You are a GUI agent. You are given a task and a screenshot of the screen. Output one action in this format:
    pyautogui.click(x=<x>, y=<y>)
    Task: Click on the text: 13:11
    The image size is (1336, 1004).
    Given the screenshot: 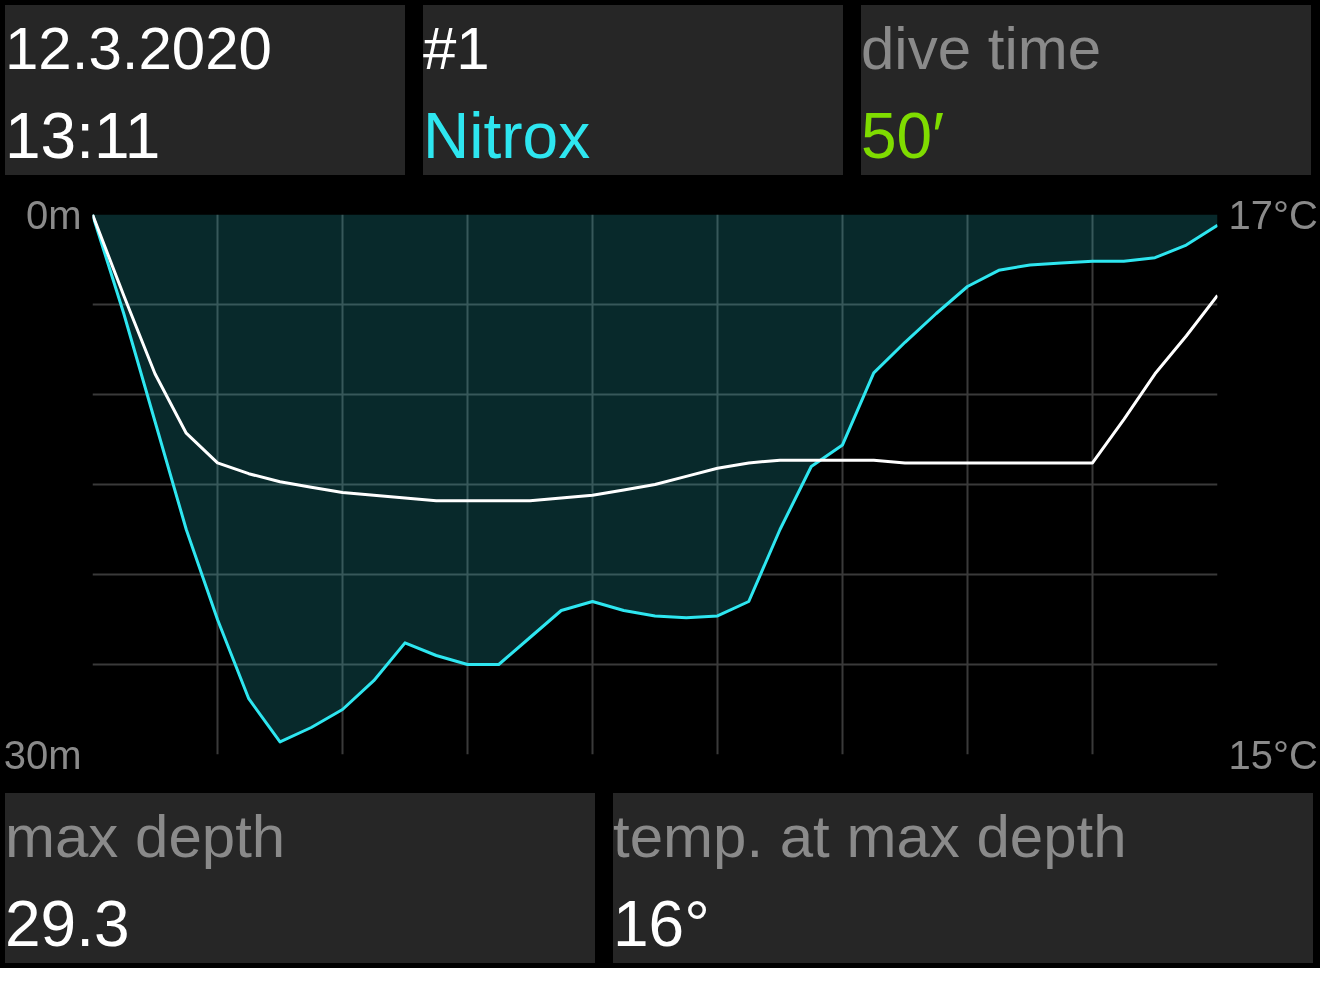 What is the action you would take?
    pyautogui.click(x=83, y=136)
    